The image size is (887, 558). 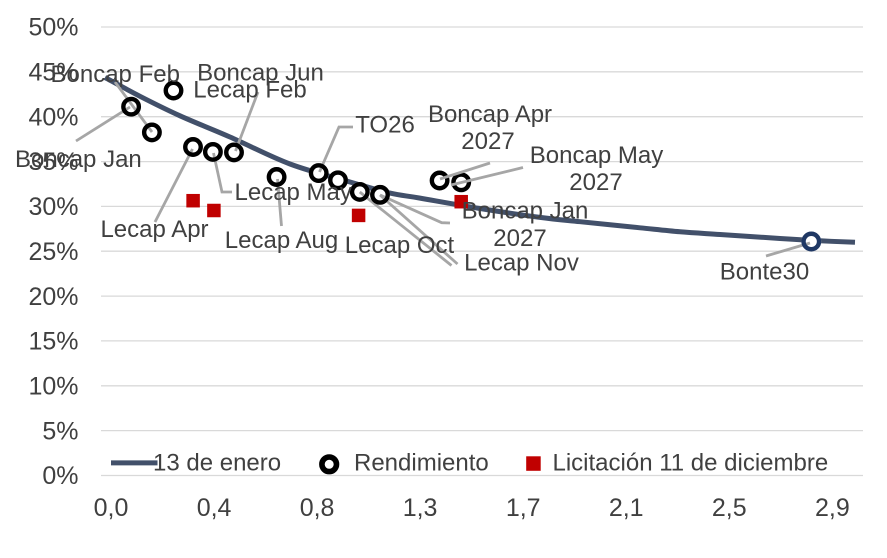 I want to click on svg-text: 0%, so click(x=60, y=476).